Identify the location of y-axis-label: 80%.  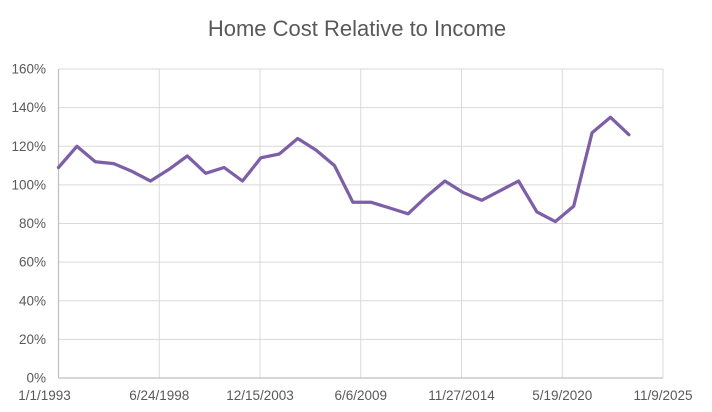
(32, 223).